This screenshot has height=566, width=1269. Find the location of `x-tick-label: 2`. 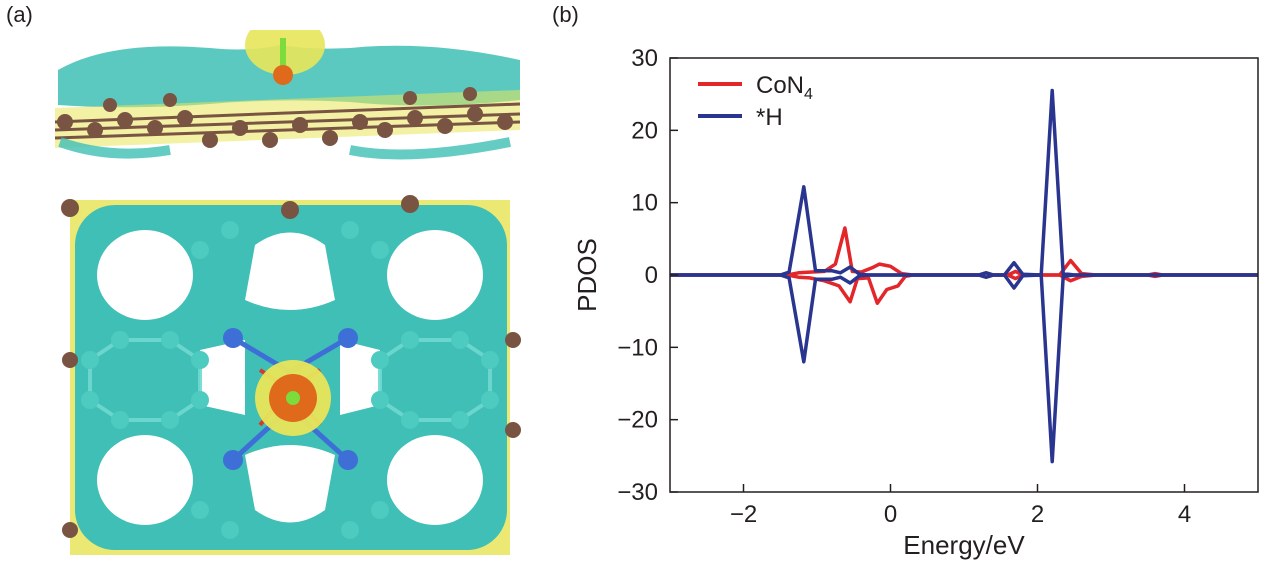

x-tick-label: 2 is located at coordinates (1037, 514).